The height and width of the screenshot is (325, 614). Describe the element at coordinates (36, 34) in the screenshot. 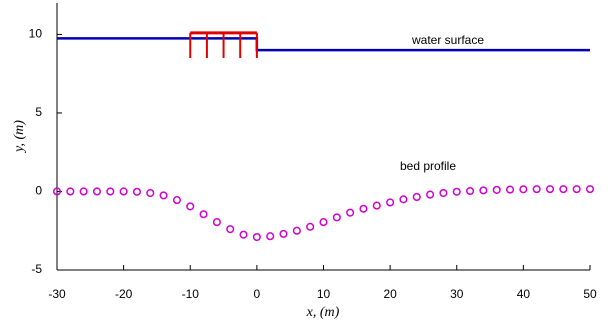

I see `y-tick-label: 10` at that location.